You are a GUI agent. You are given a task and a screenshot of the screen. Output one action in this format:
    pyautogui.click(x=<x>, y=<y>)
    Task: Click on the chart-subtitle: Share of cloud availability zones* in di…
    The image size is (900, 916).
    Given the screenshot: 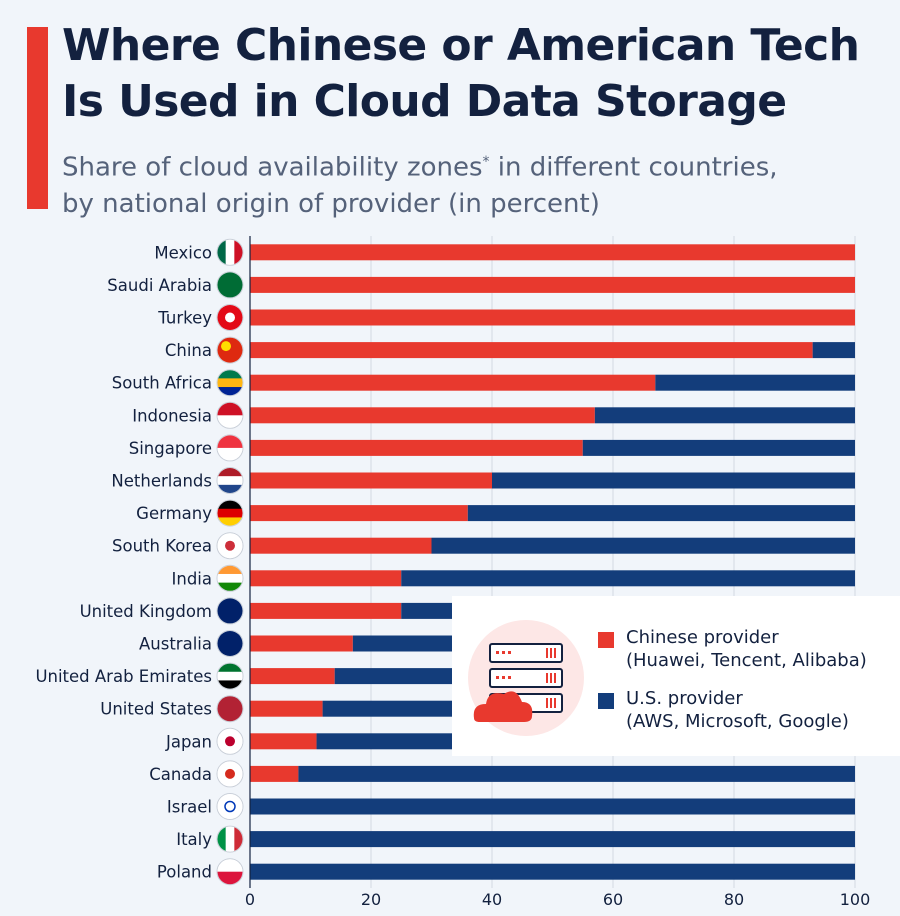 What is the action you would take?
    pyautogui.click(x=477, y=183)
    